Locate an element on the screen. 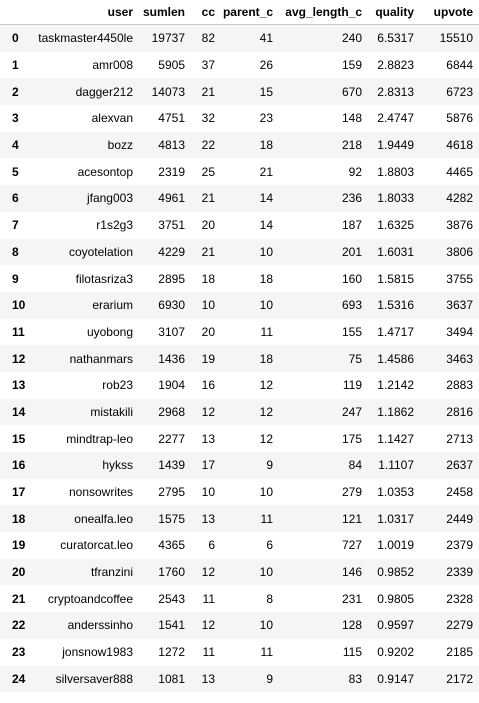  row-index: 5 is located at coordinates (15, 171).